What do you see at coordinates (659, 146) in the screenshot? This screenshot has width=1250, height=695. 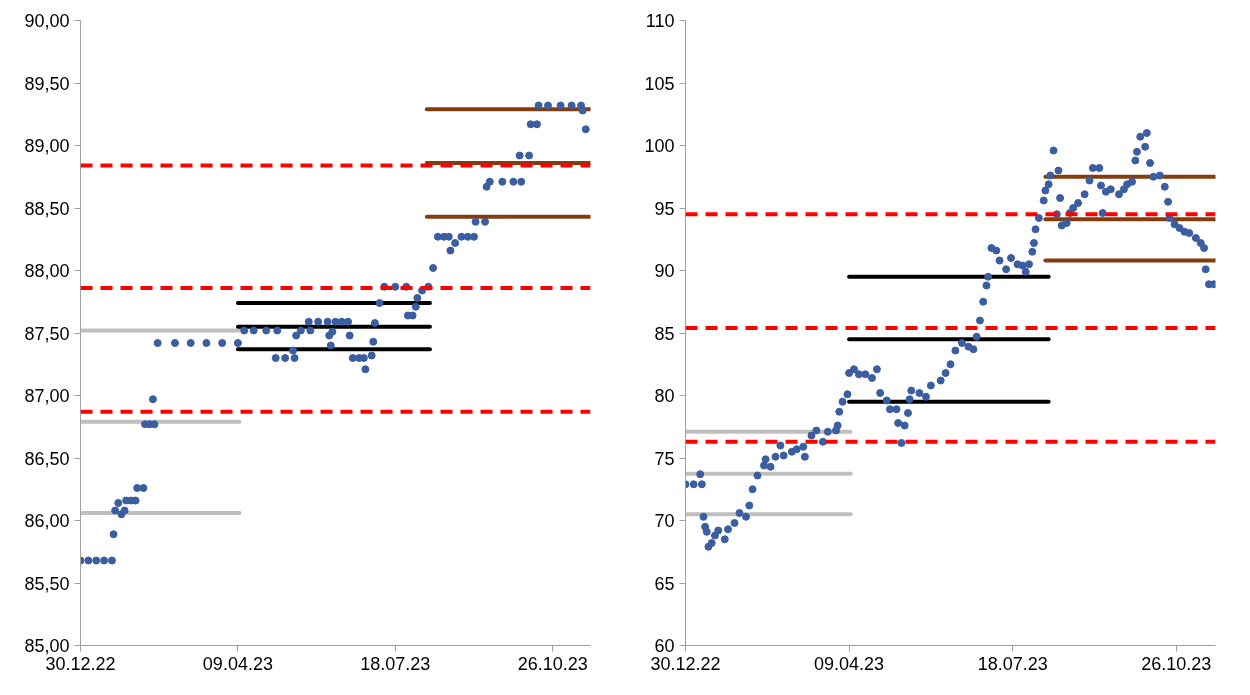 I see `y-tick-label: 100` at bounding box center [659, 146].